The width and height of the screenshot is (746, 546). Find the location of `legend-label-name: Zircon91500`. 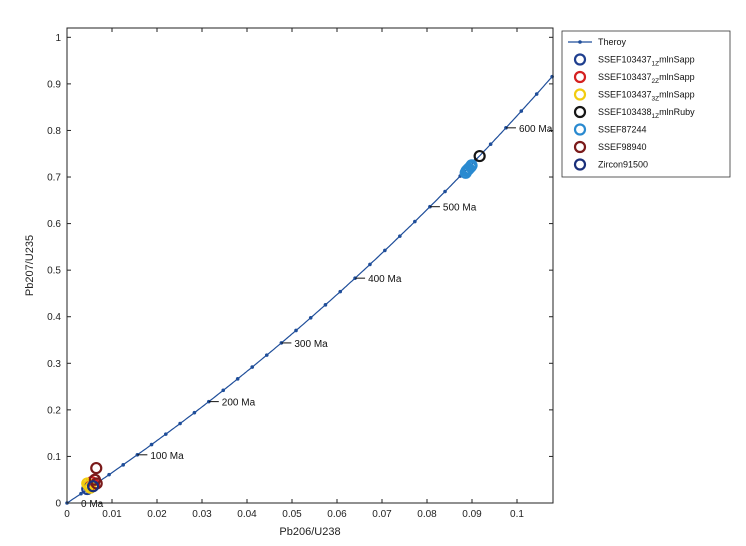

legend-label-name: Zircon91500 is located at coordinates (623, 165).